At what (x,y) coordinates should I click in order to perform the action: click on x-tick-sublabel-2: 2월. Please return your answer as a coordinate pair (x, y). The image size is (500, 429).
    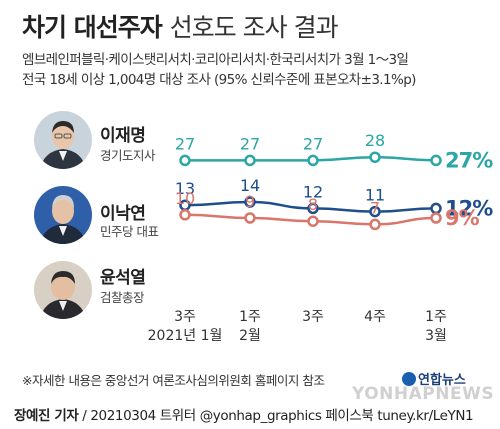
    Looking at the image, I should click on (250, 336).